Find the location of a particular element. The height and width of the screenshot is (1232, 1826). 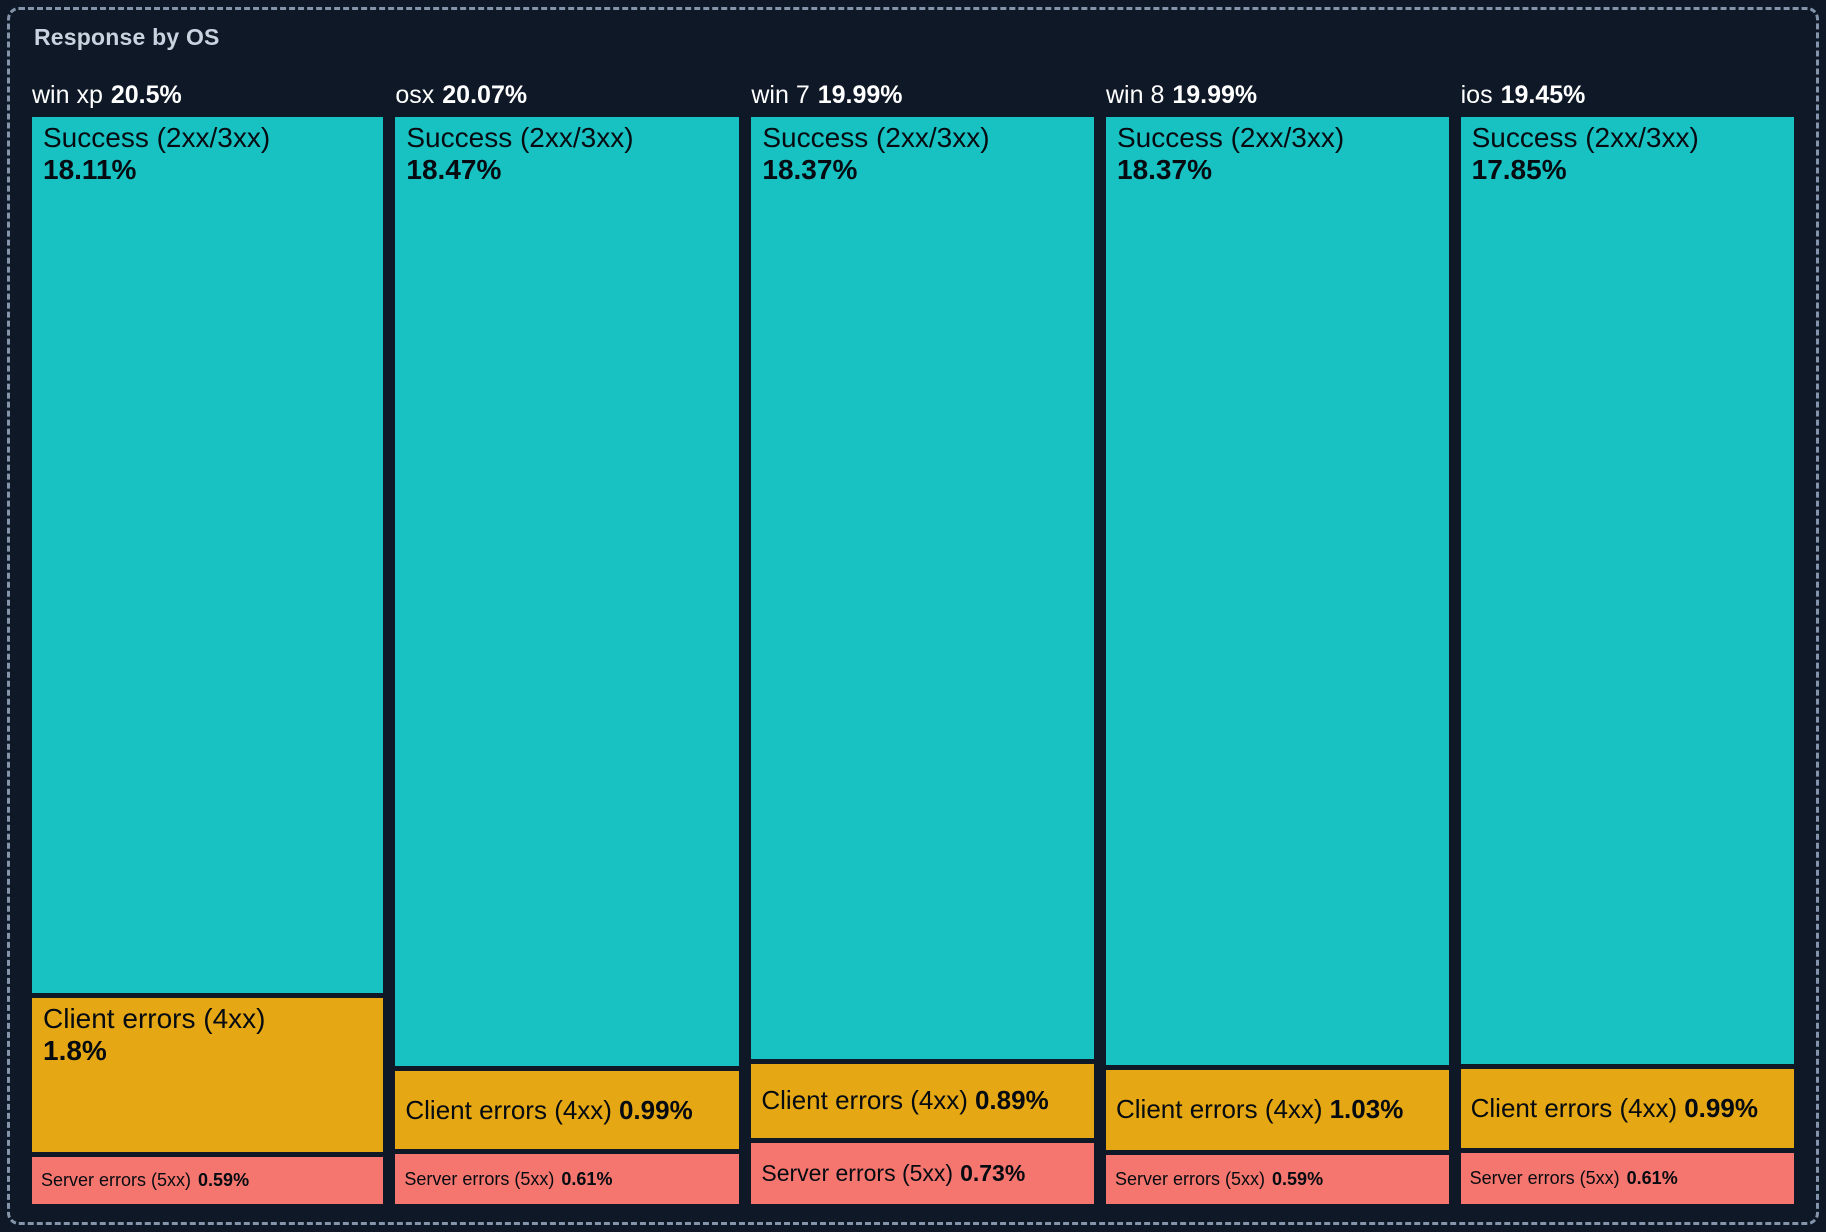

column-label: win 8 19.99% is located at coordinates (1277, 95).